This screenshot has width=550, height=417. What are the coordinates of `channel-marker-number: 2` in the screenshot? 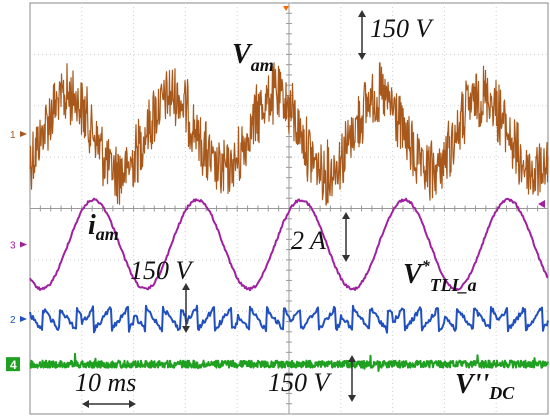 It's located at (13, 320).